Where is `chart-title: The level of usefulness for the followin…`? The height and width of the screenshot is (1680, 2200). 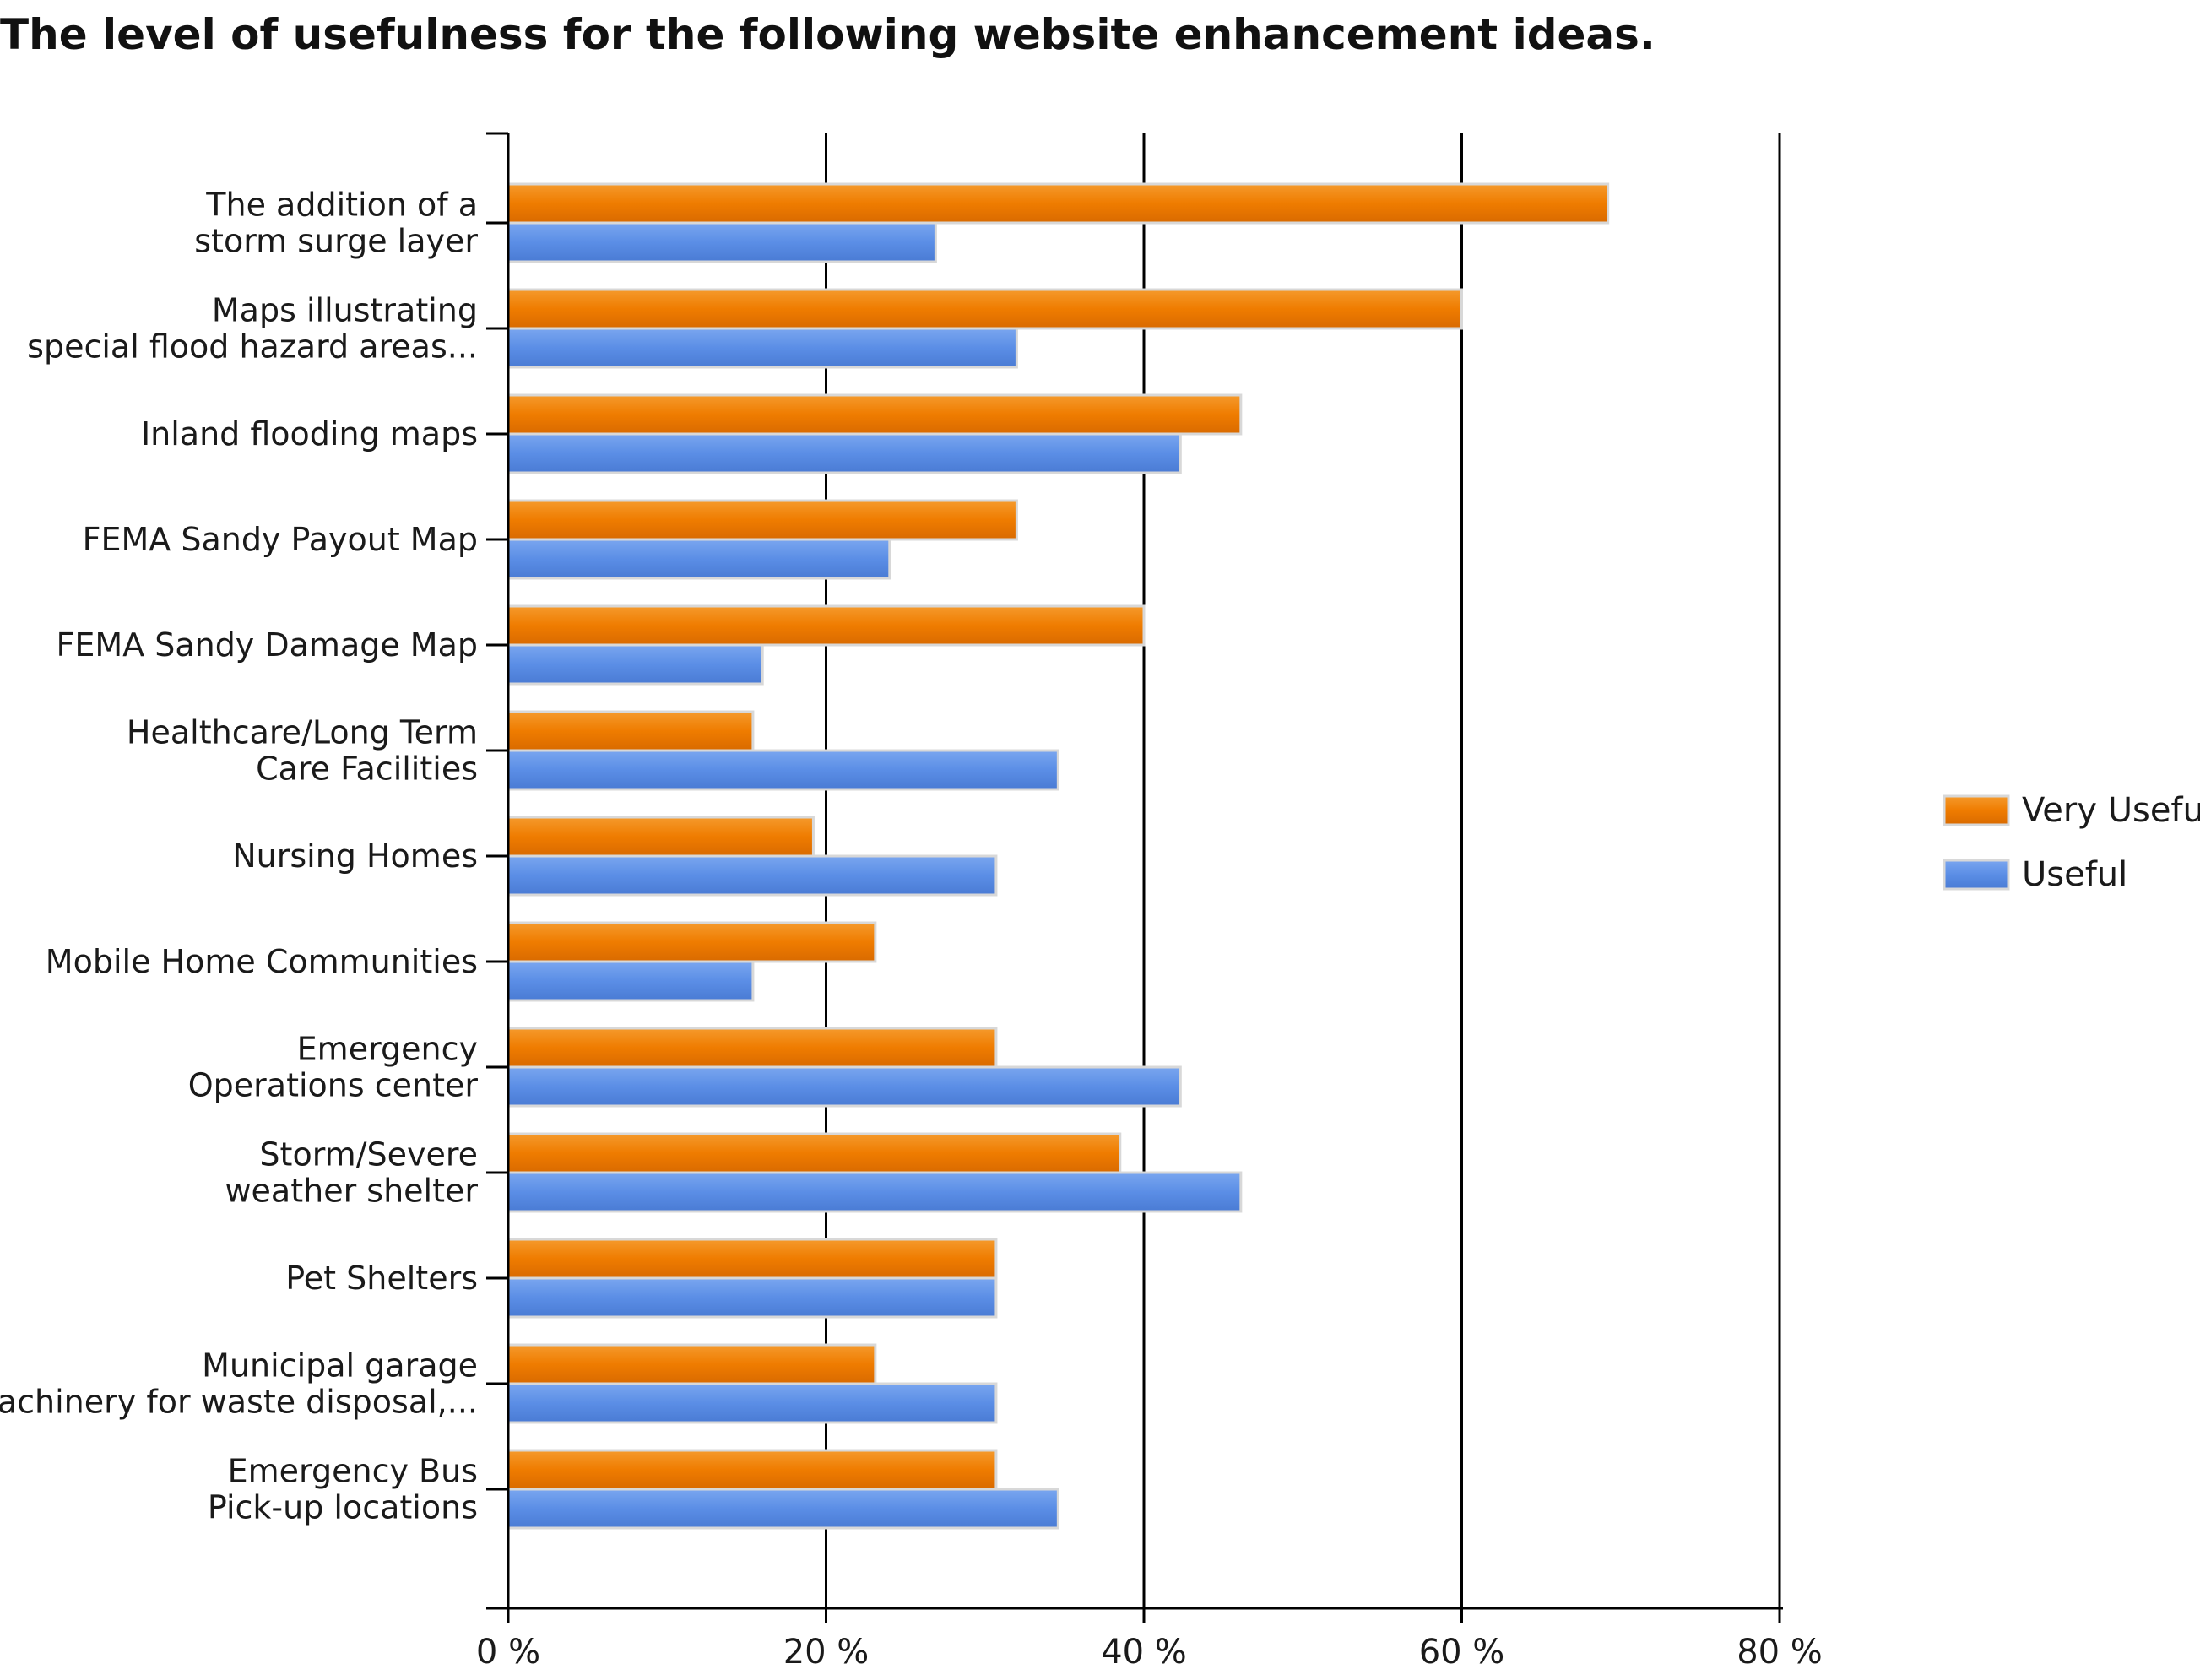
chart-title: The level of usefulness for the followin… is located at coordinates (827, 34).